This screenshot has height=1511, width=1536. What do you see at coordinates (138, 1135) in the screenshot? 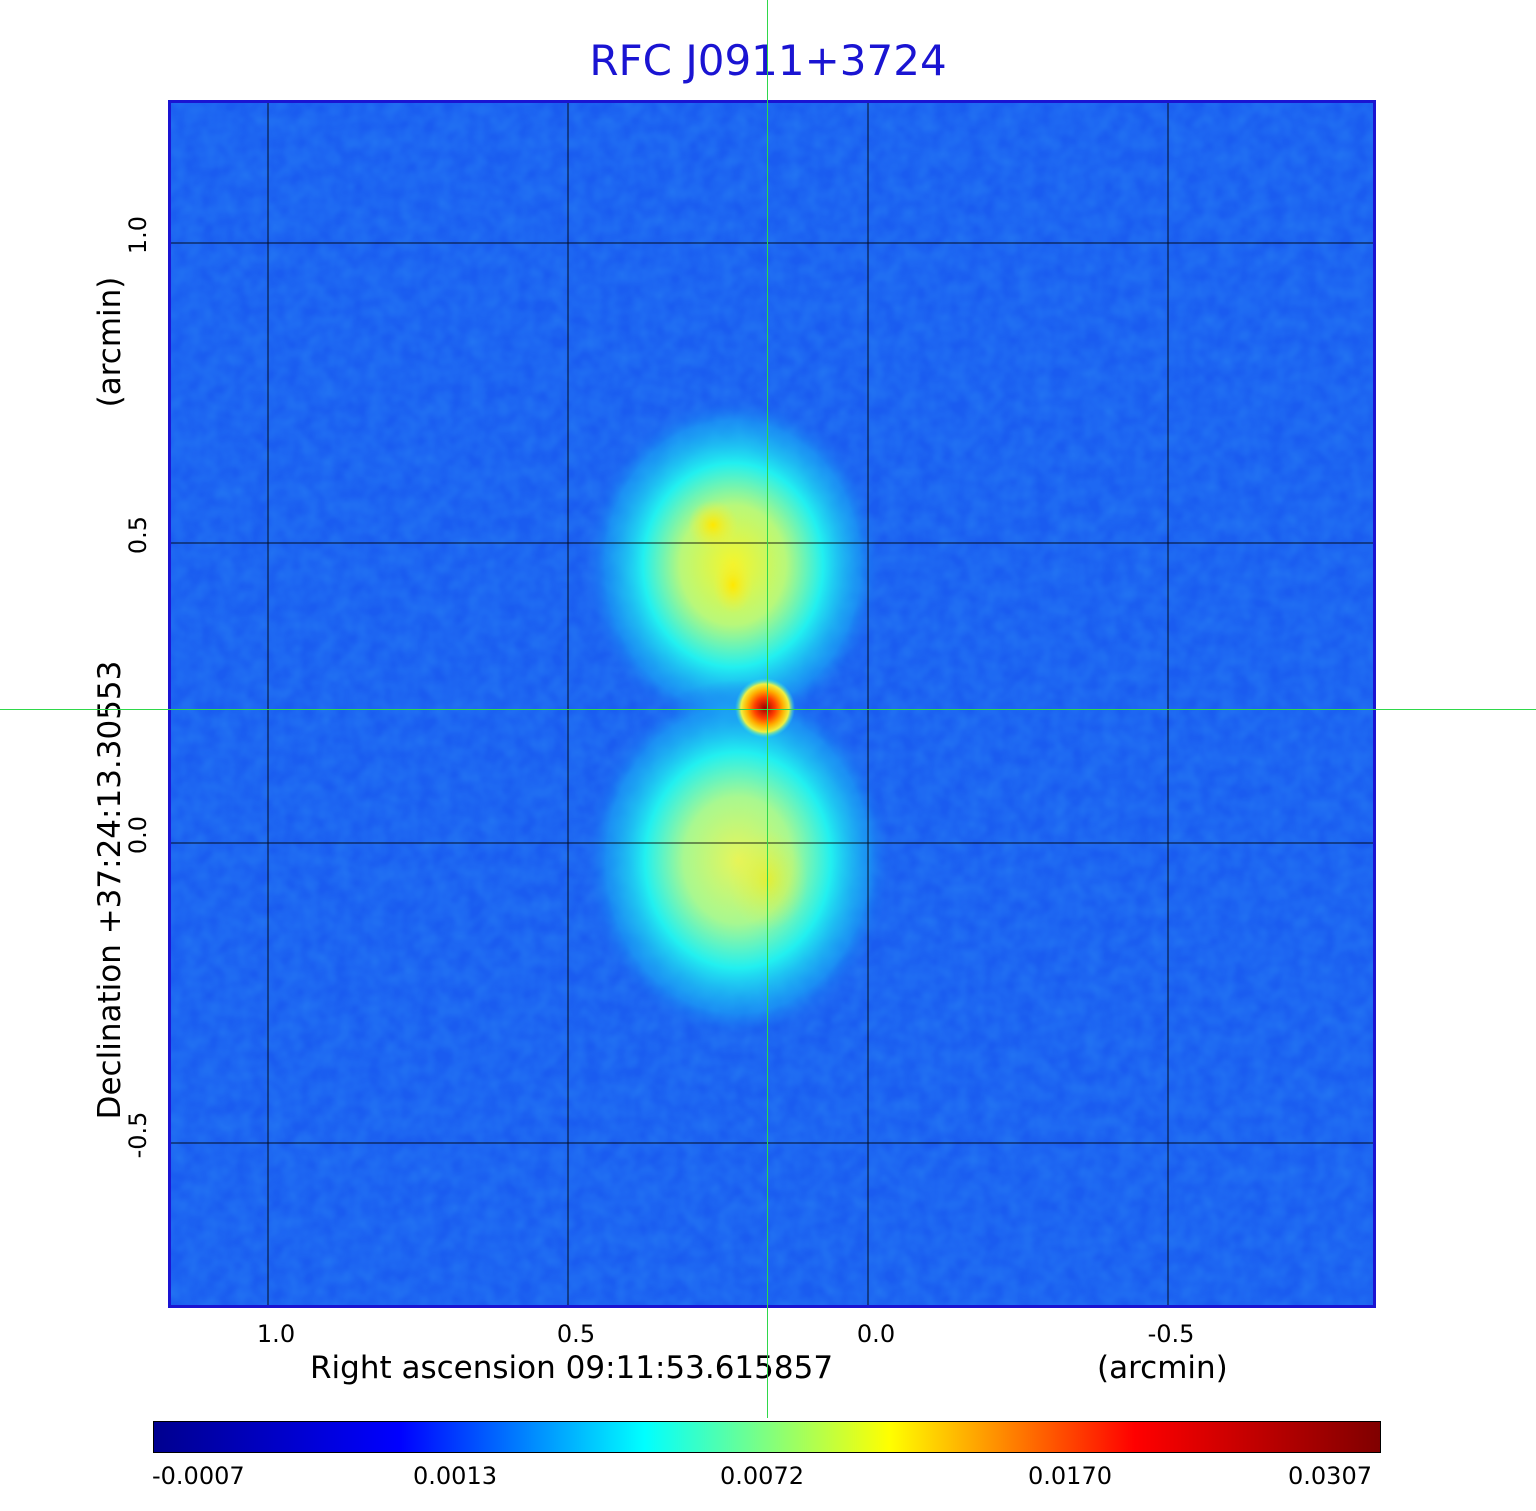
I see `y-tick-label: -0.5` at bounding box center [138, 1135].